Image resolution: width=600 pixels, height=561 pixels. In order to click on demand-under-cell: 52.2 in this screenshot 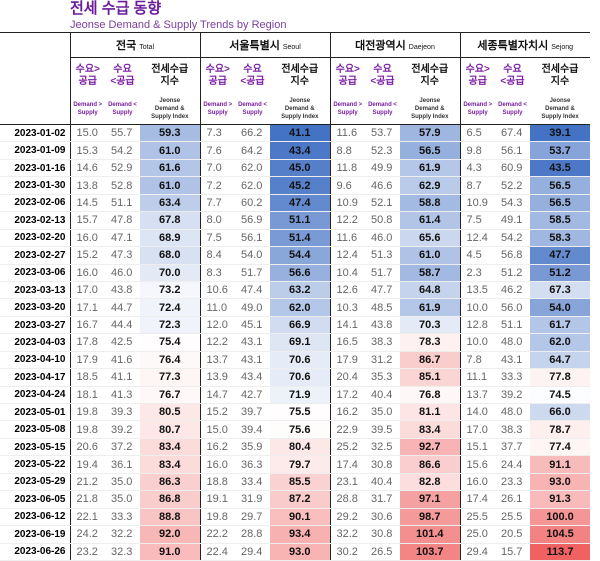, I will do `click(512, 185)`.